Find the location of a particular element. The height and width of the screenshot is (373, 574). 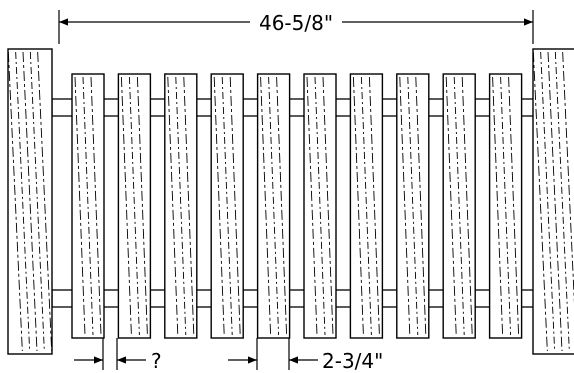

end-post-right is located at coordinates (553, 201).